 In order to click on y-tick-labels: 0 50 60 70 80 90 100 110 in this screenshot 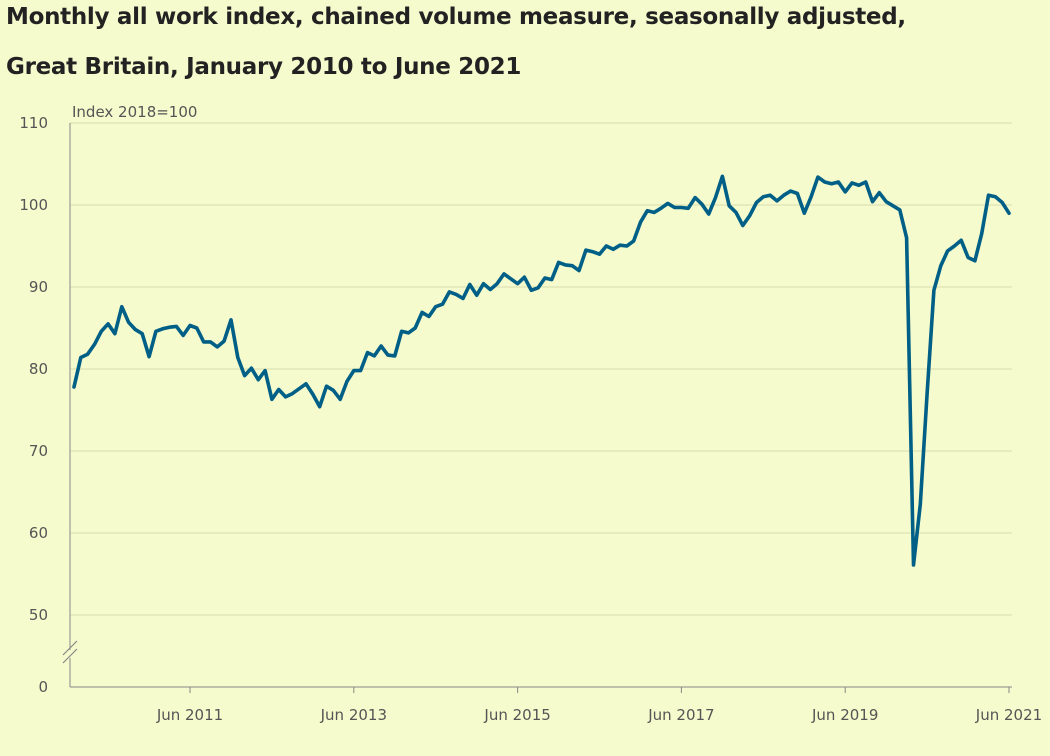, I will do `click(33, 405)`.